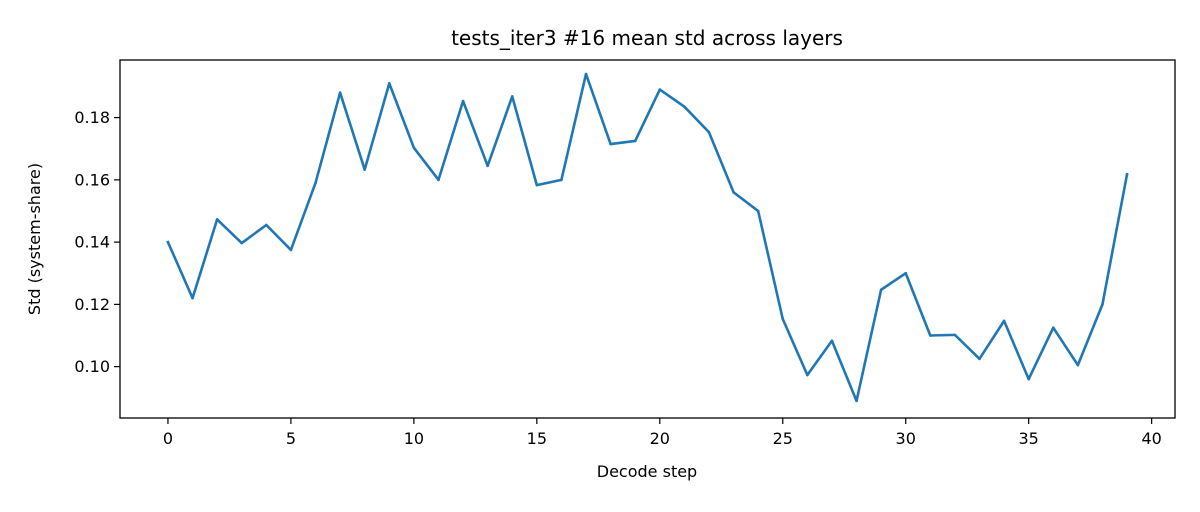 The image size is (1200, 512). What do you see at coordinates (537, 438) in the screenshot?
I see `x-tick-label: 15` at bounding box center [537, 438].